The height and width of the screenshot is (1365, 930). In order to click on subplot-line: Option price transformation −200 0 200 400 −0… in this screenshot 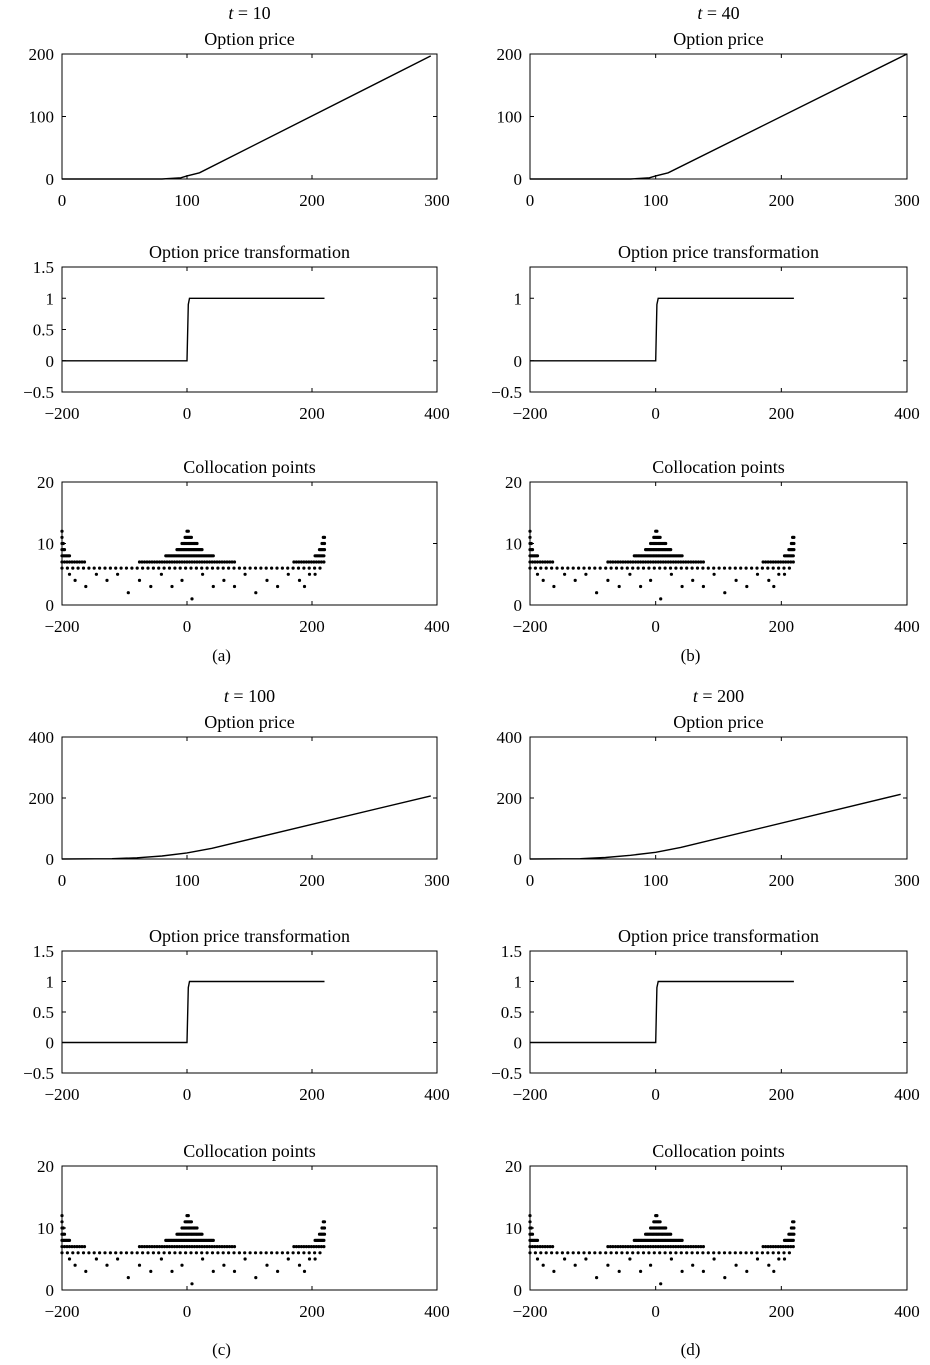, I will do `click(705, 332)`.